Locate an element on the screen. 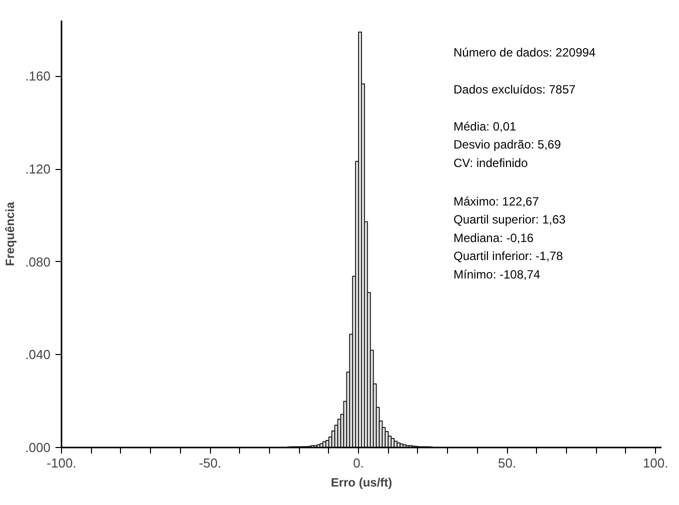 The image size is (679, 505). y-tick-label: .120 is located at coordinates (38, 169).